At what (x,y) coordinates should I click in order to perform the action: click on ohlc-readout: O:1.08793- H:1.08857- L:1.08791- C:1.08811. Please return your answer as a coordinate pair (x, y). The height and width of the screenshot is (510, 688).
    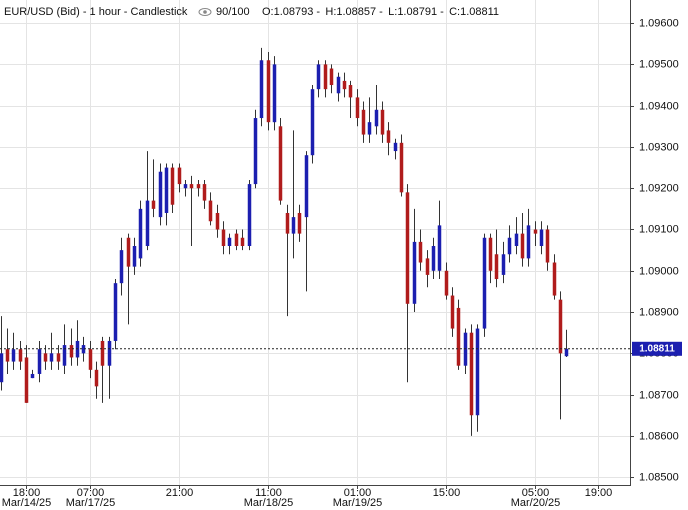
    Looking at the image, I should click on (380, 12).